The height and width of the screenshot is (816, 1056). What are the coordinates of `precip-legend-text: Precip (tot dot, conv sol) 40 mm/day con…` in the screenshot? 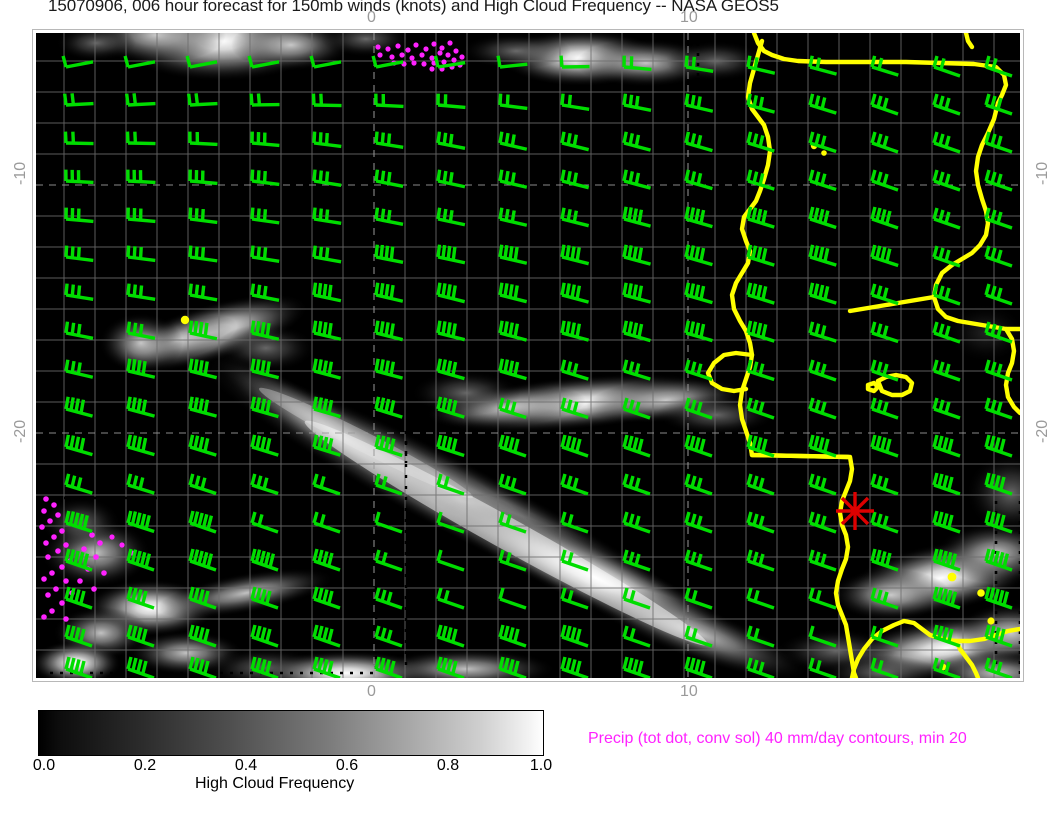 It's located at (777, 738).